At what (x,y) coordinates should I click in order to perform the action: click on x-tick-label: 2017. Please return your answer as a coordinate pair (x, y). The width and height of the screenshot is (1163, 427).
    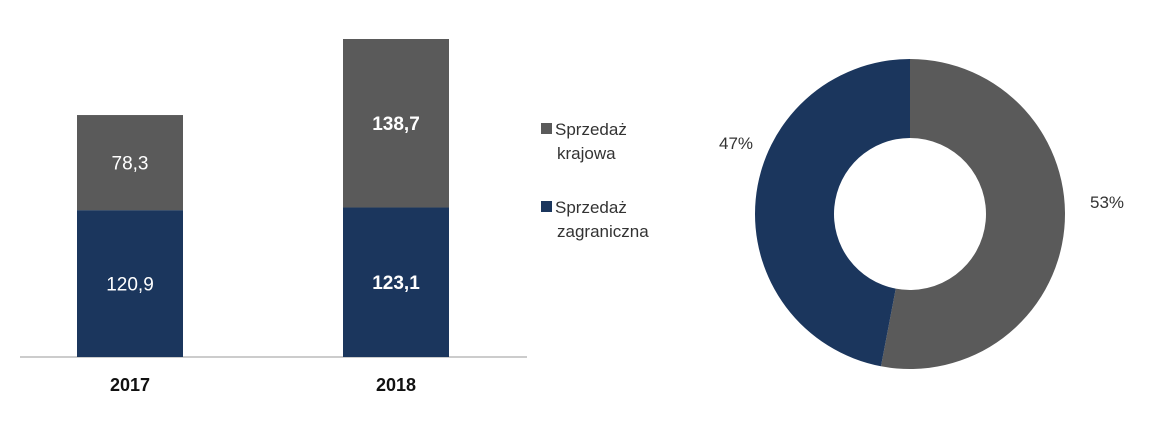
    Looking at the image, I should click on (130, 385).